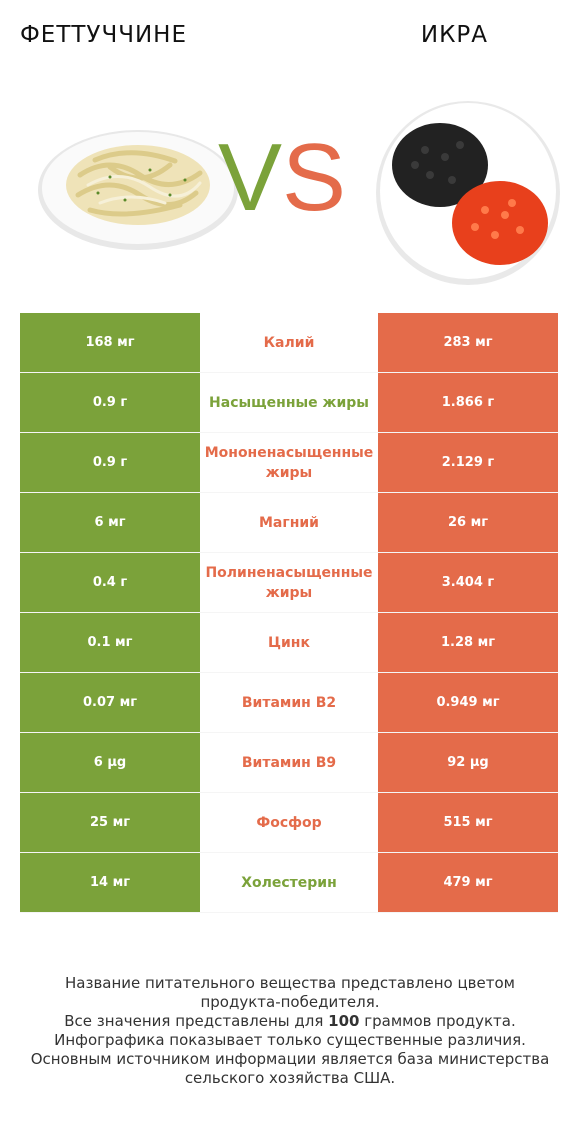  Describe the element at coordinates (468, 762) in the screenshot. I see `right-value: 92 µg` at that location.